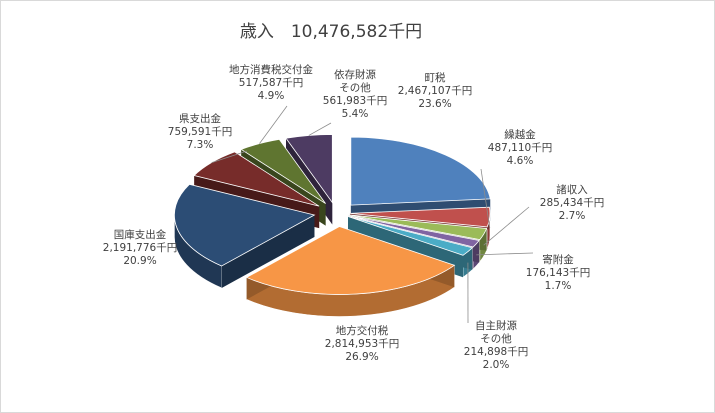  What do you see at coordinates (435, 90) in the screenshot?
I see `data-label-0: 町税 2,467,107千円 23.6%` at bounding box center [435, 90].